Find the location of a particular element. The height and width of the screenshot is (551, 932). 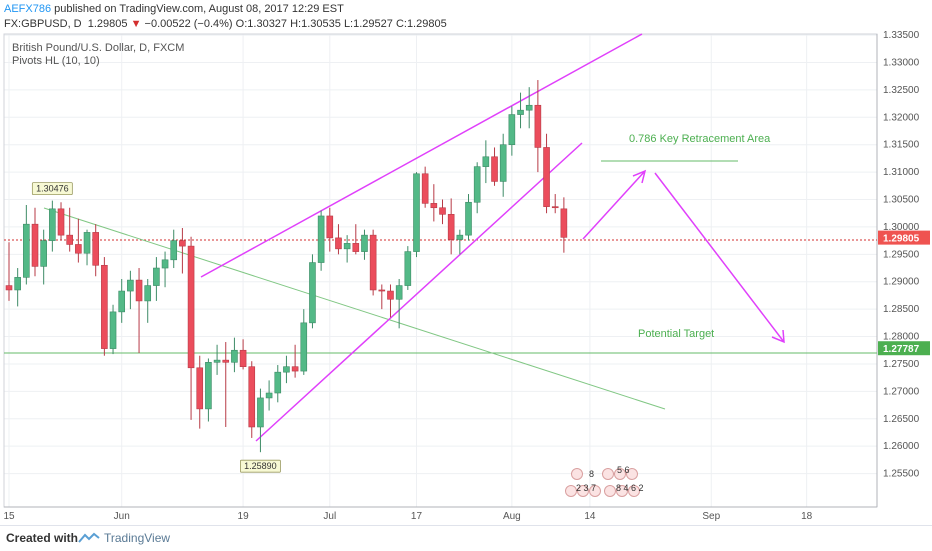

author-link: AEFX786 is located at coordinates (28, 9).